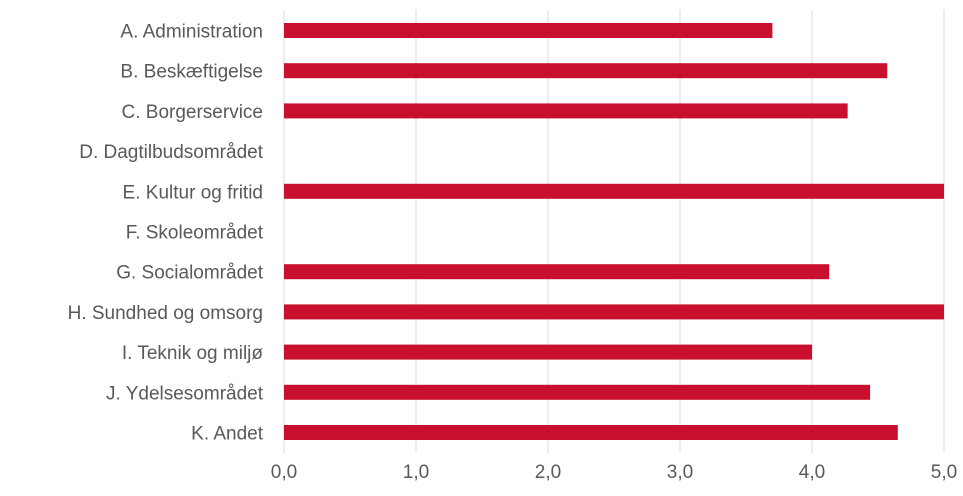 This screenshot has height=496, width=963. Describe the element at coordinates (680, 472) in the screenshot. I see `x-tick-label: 3,0` at that location.